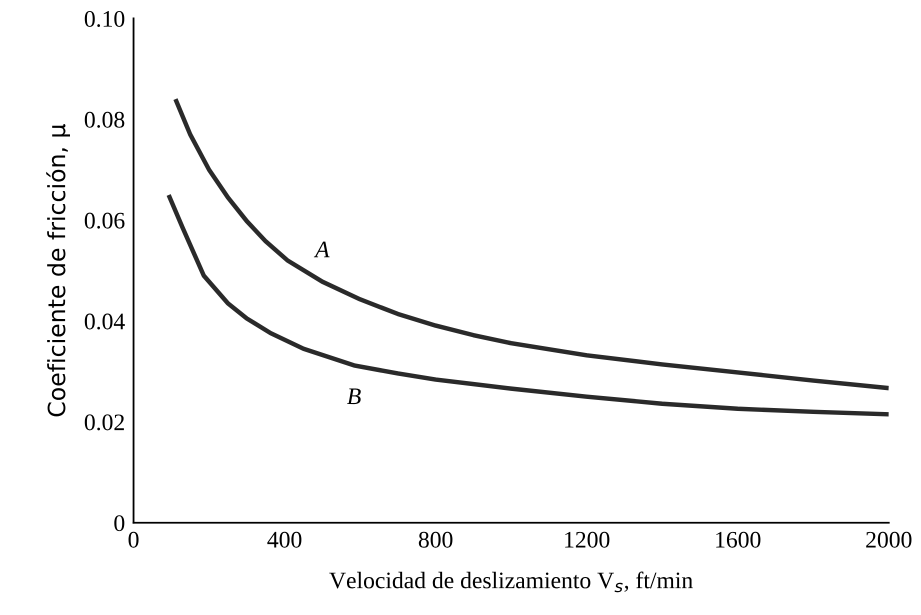 Image resolution: width=921 pixels, height=615 pixels. Describe the element at coordinates (738, 540) in the screenshot. I see `x-tick-label: 1600` at that location.